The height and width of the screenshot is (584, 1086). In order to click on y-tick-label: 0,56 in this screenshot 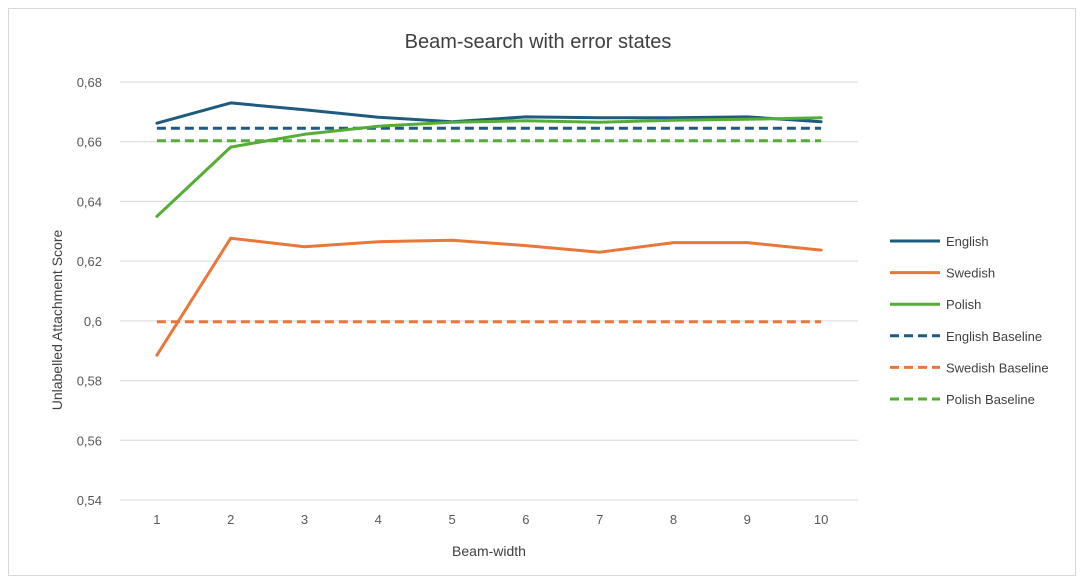, I will do `click(89, 440)`.